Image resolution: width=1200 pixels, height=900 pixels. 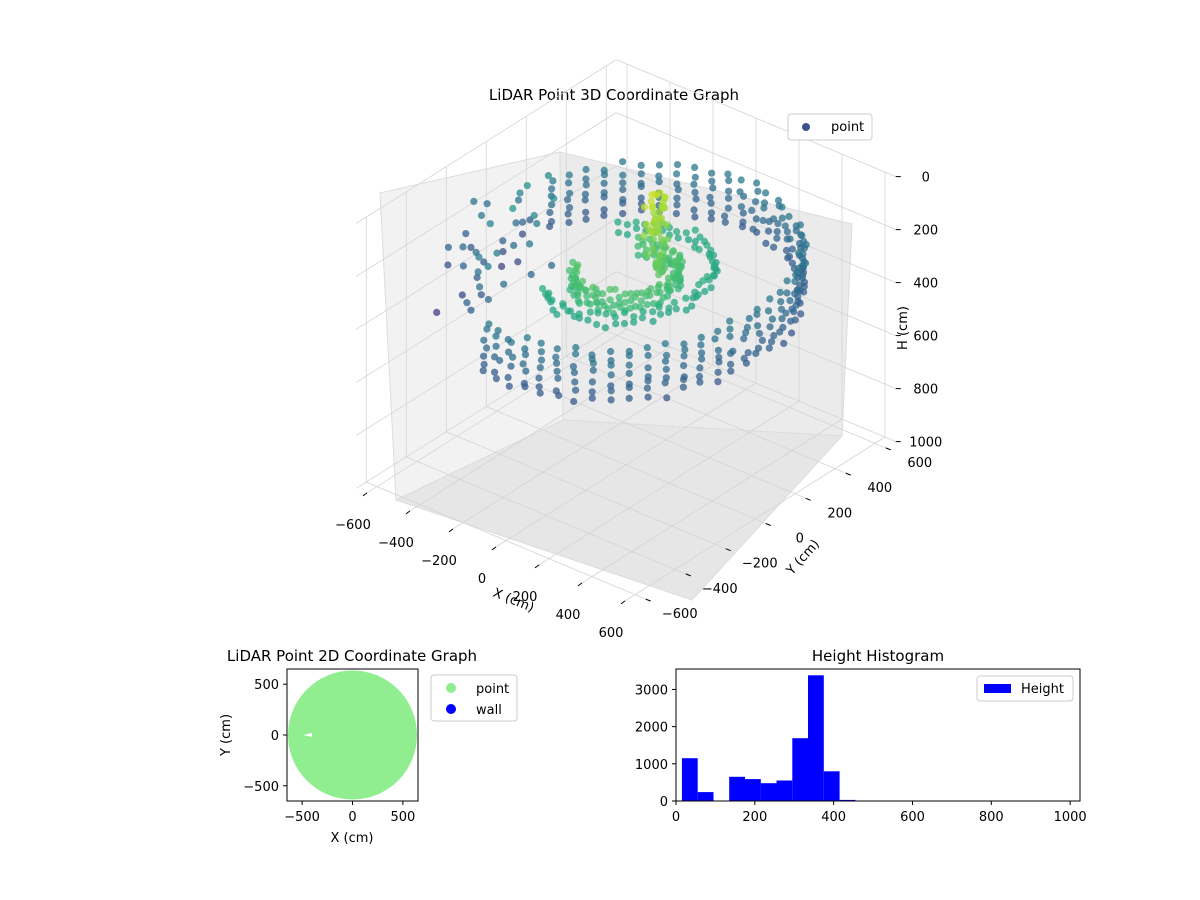 I want to click on y-tick-label-3d: −600, so click(x=680, y=614).